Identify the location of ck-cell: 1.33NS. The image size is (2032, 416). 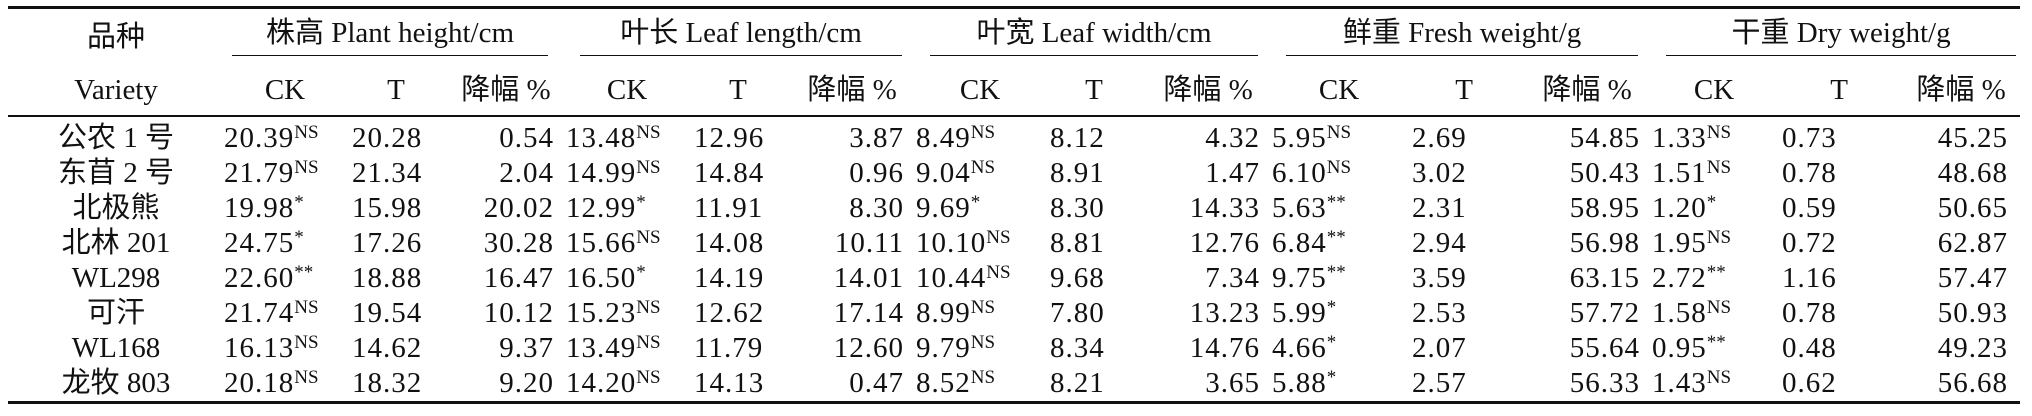
(1714, 136).